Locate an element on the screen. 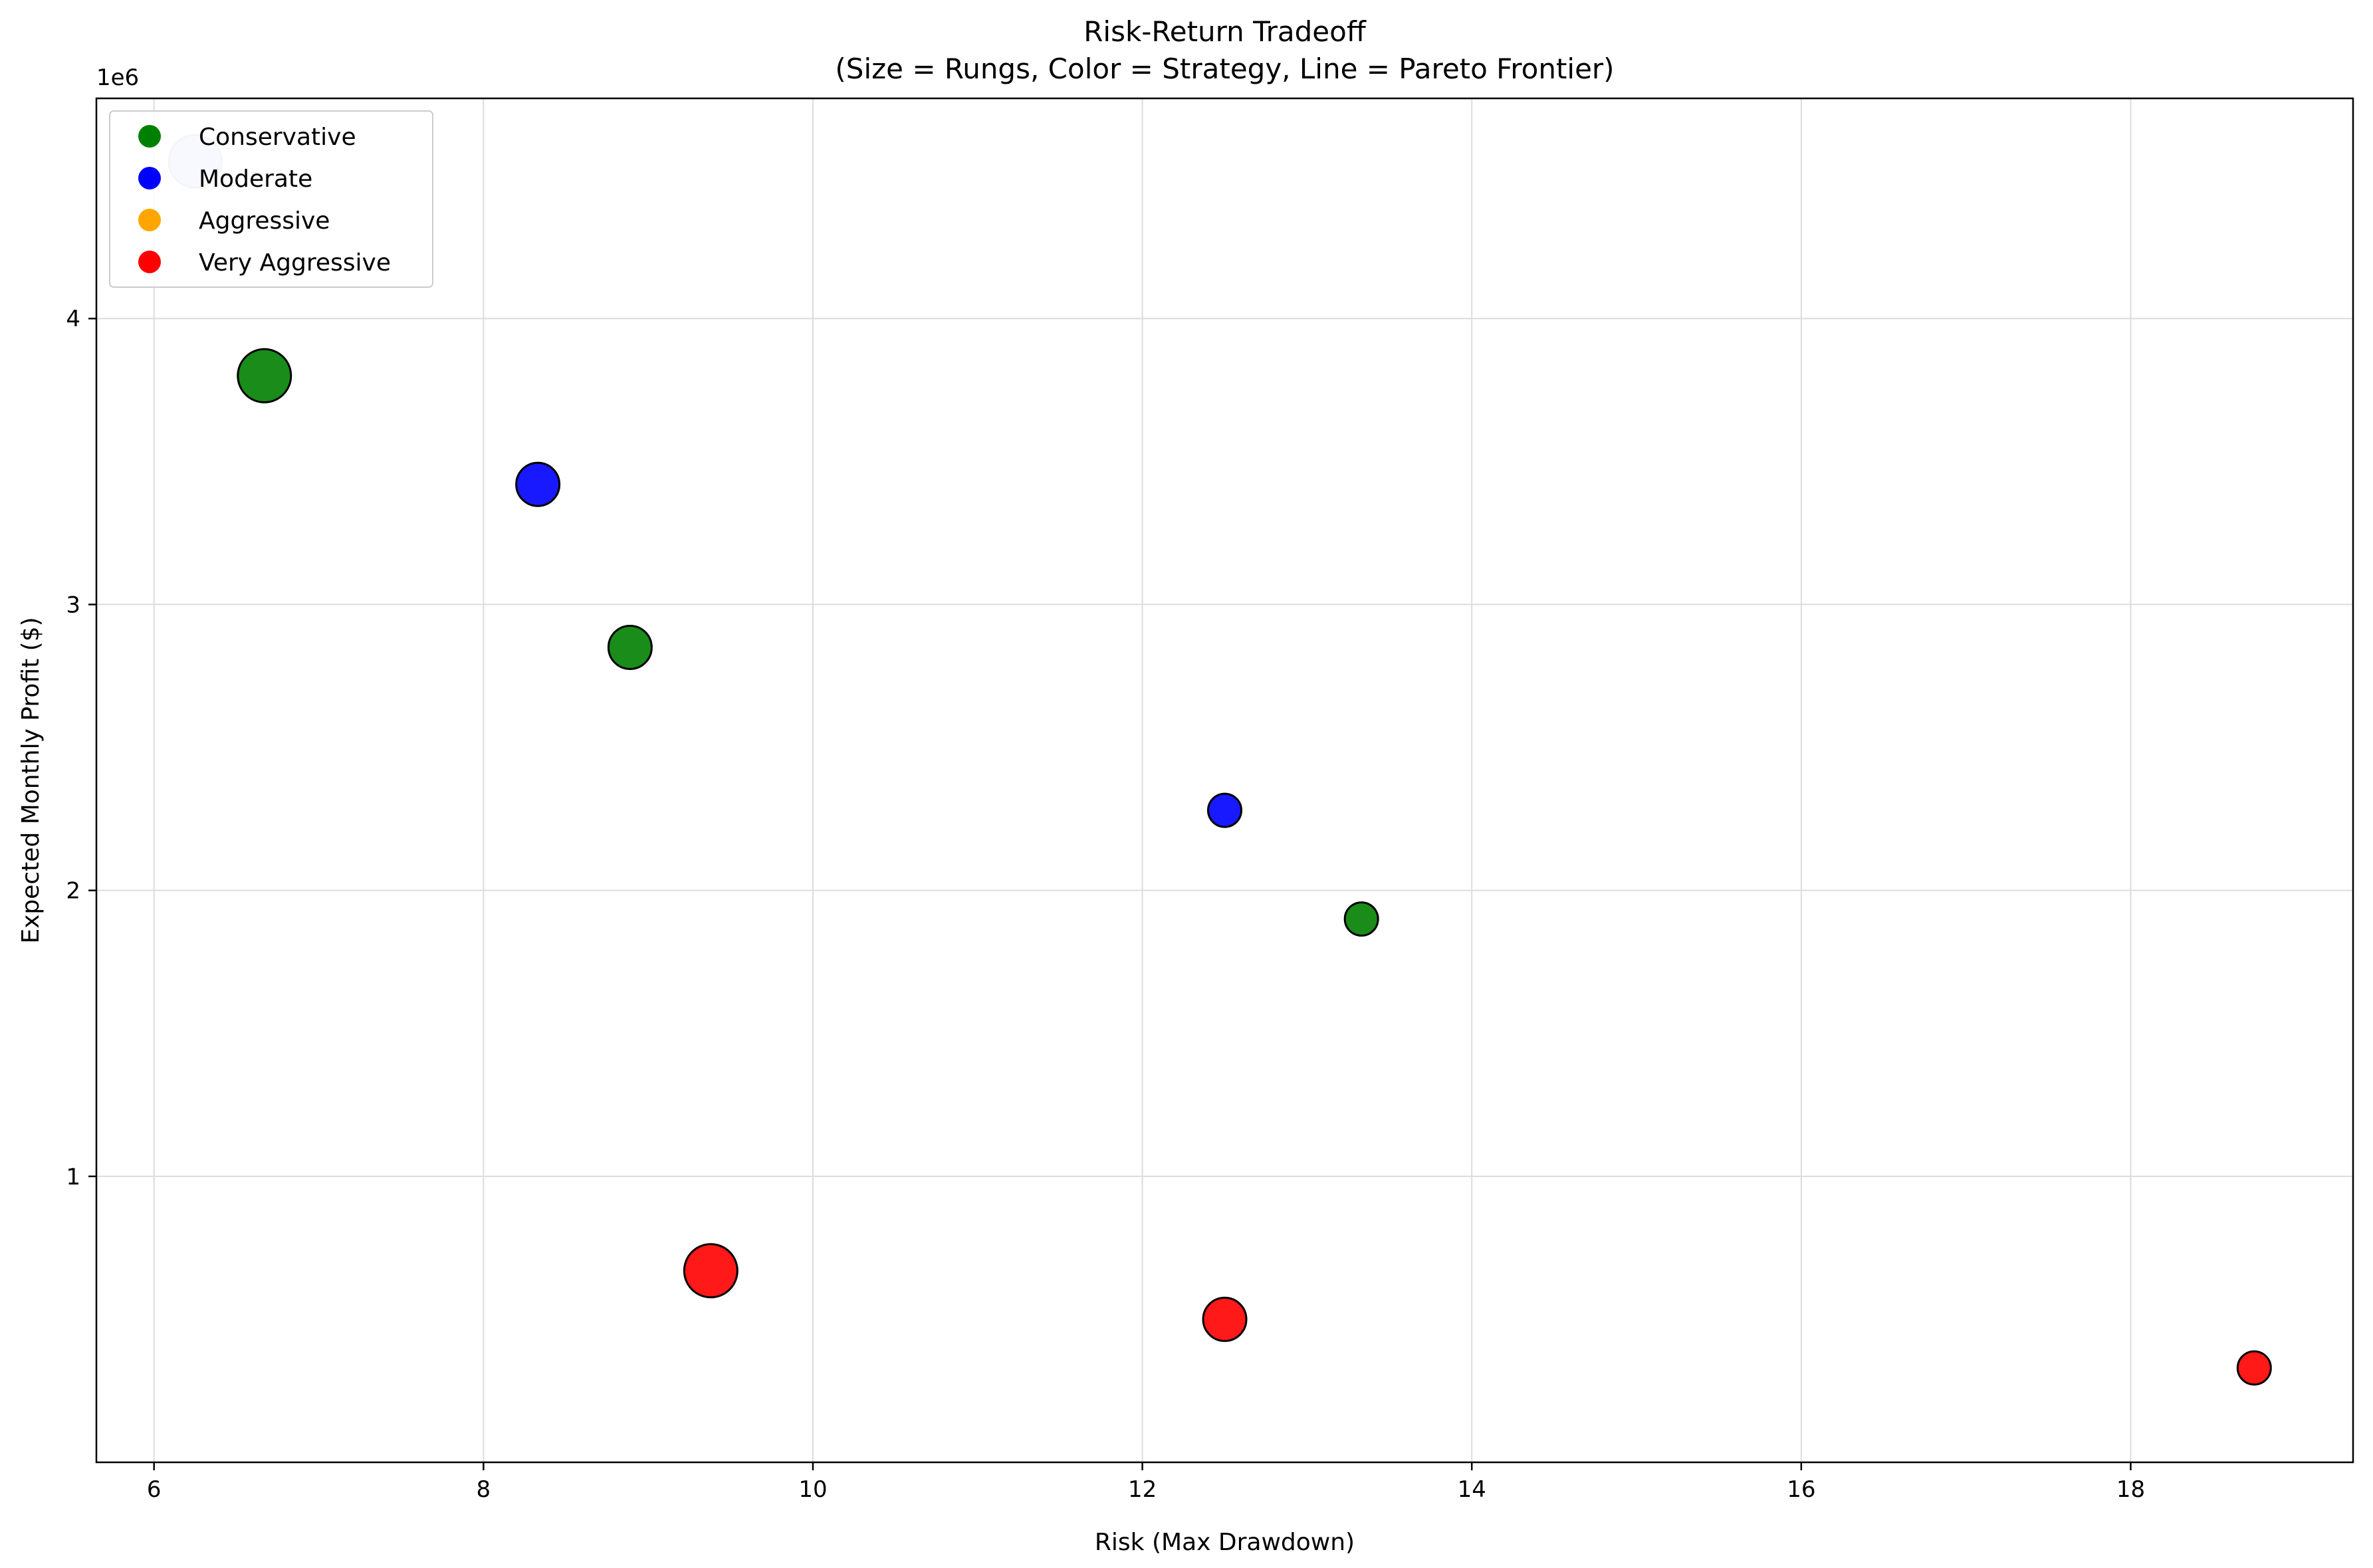 The width and height of the screenshot is (2373, 1568). x-tick-label: 10 is located at coordinates (812, 1490).